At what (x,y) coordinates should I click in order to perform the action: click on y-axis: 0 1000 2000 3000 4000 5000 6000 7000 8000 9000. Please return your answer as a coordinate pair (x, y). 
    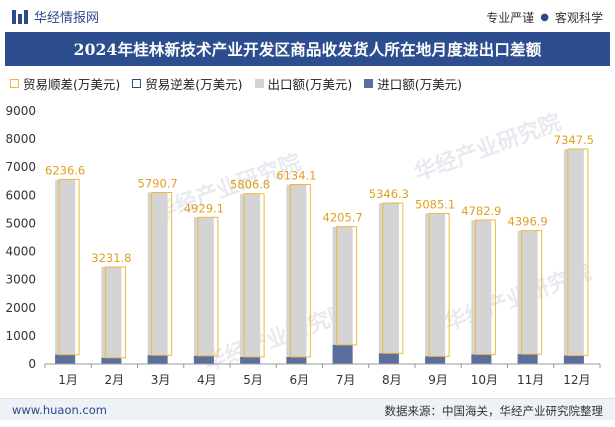
    Looking at the image, I should click on (20, 237).